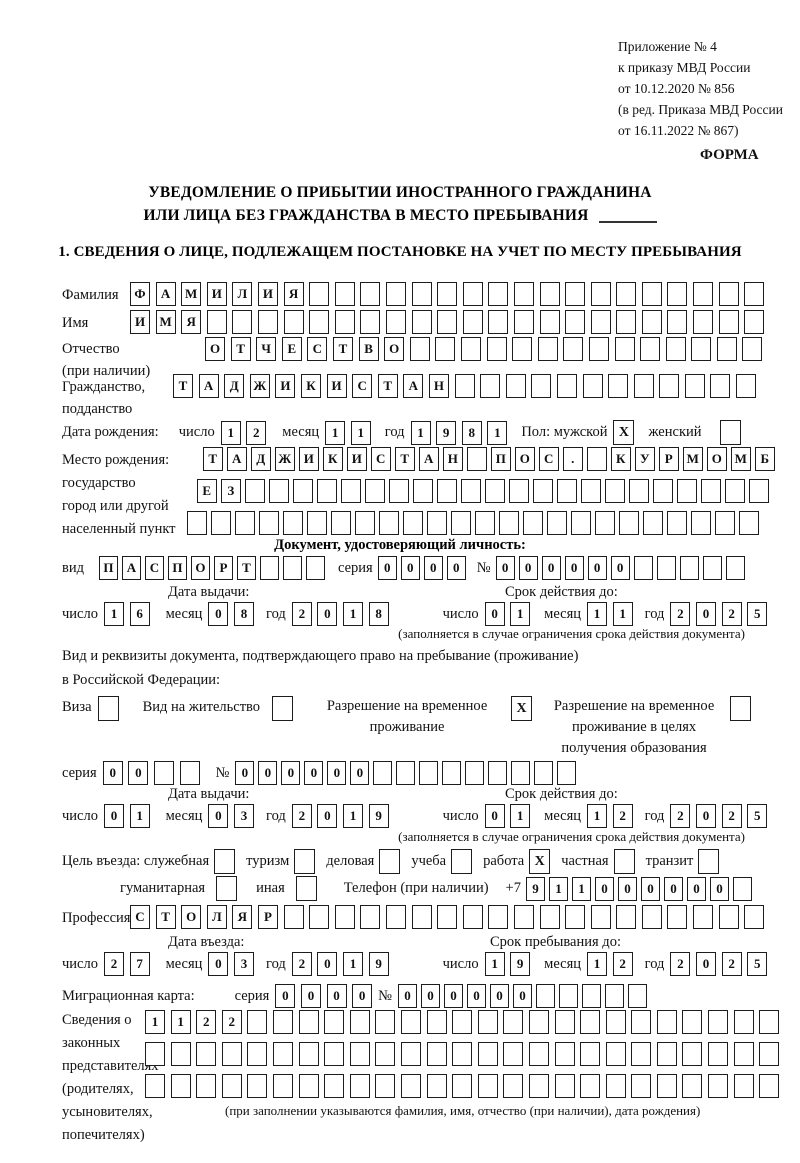 This screenshot has height=1163, width=800. Describe the element at coordinates (140, 294) in the screenshot. I see `char-cell: Ф` at that location.